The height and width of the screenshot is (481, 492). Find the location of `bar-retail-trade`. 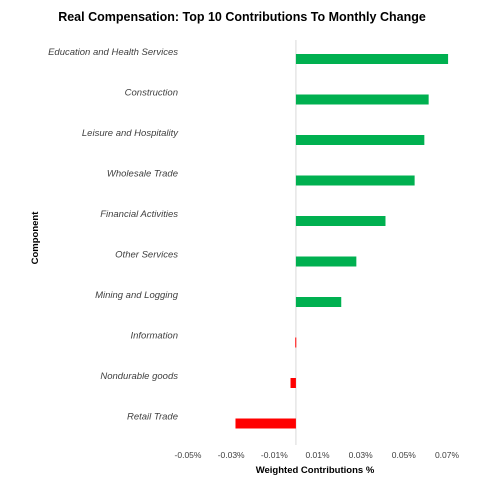

bar-retail-trade is located at coordinates (265, 423).